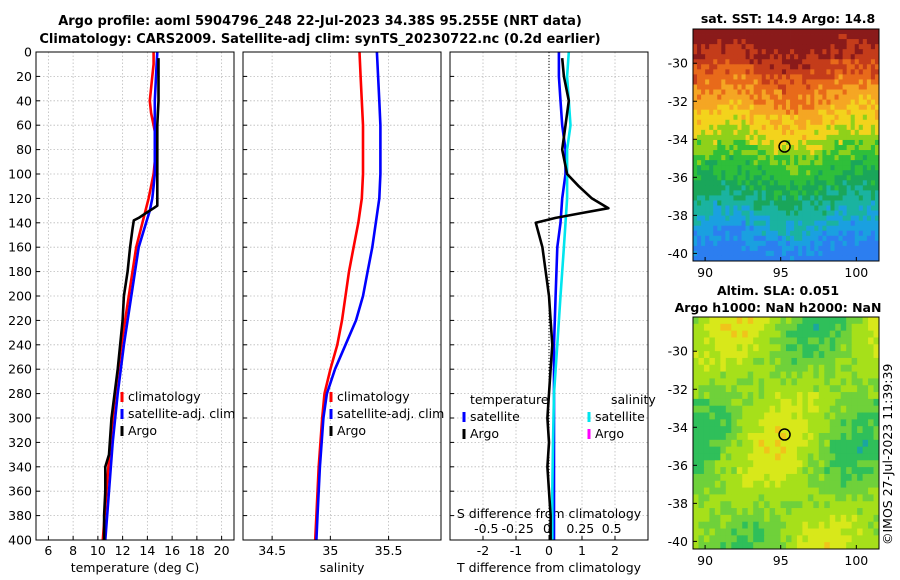  I want to click on sla-map-field, so click(786, 433).